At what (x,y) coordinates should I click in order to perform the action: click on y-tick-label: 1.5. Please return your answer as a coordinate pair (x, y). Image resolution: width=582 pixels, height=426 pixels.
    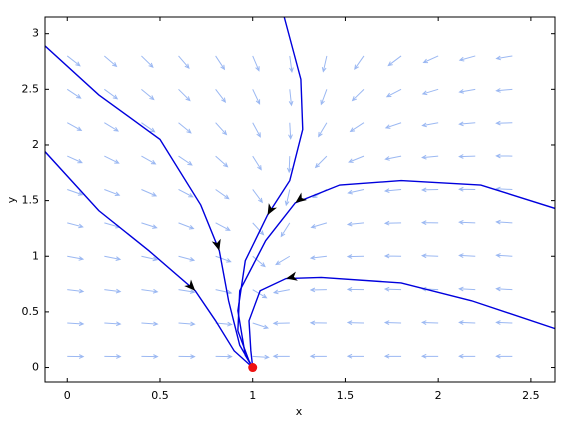
    Looking at the image, I should click on (31, 200).